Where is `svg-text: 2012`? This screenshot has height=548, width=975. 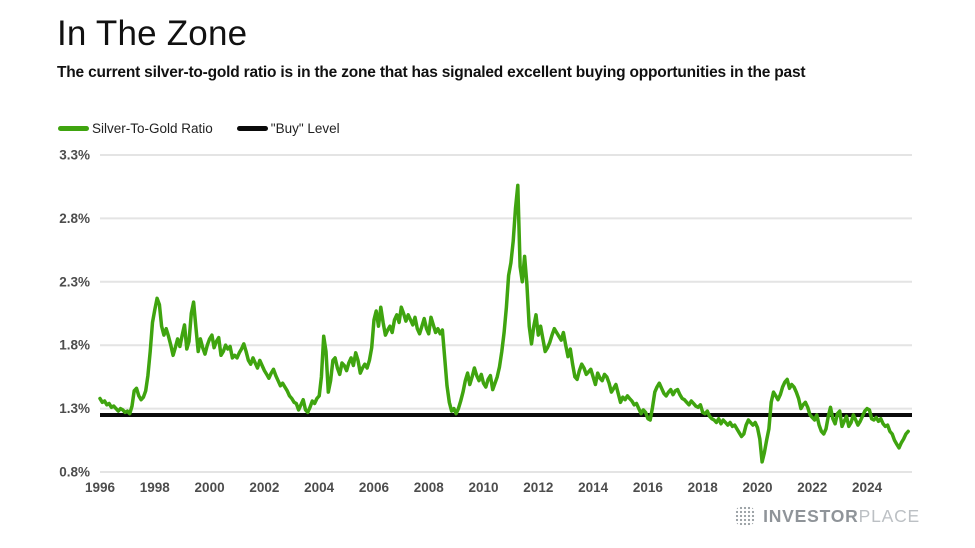
svg-text: 2012 is located at coordinates (538, 487).